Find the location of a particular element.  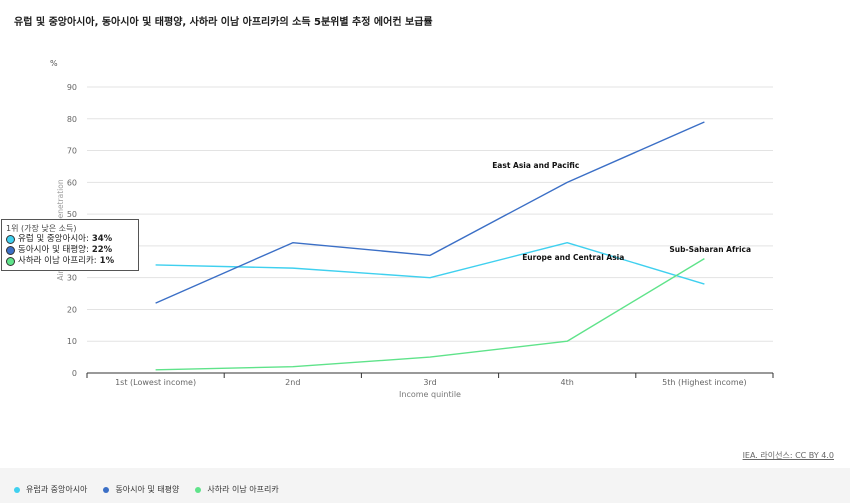

tooltip-header: 1위 (가장 낮은 소득) is located at coordinates (41, 228).